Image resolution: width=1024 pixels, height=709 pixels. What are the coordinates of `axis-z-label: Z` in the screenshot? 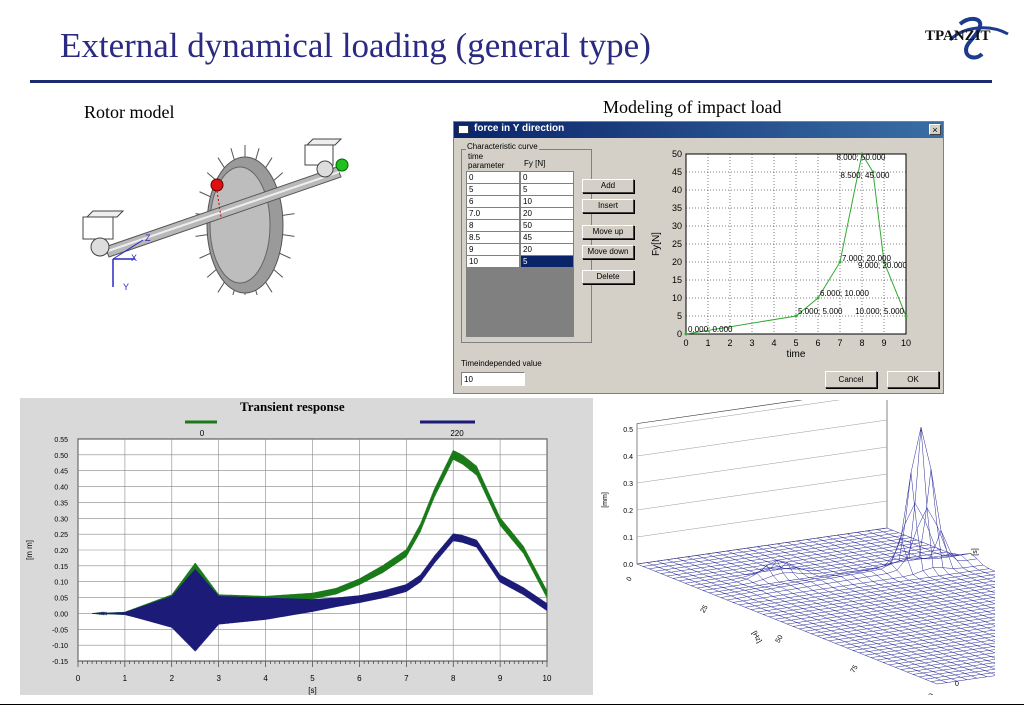 It's located at (148, 238).